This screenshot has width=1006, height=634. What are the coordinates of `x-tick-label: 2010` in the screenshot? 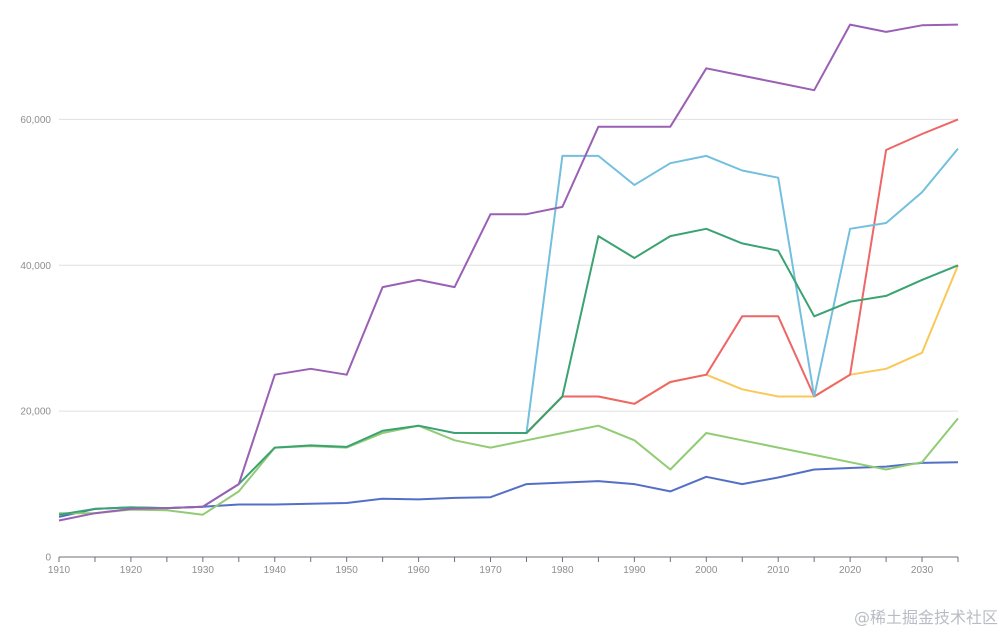 It's located at (778, 570).